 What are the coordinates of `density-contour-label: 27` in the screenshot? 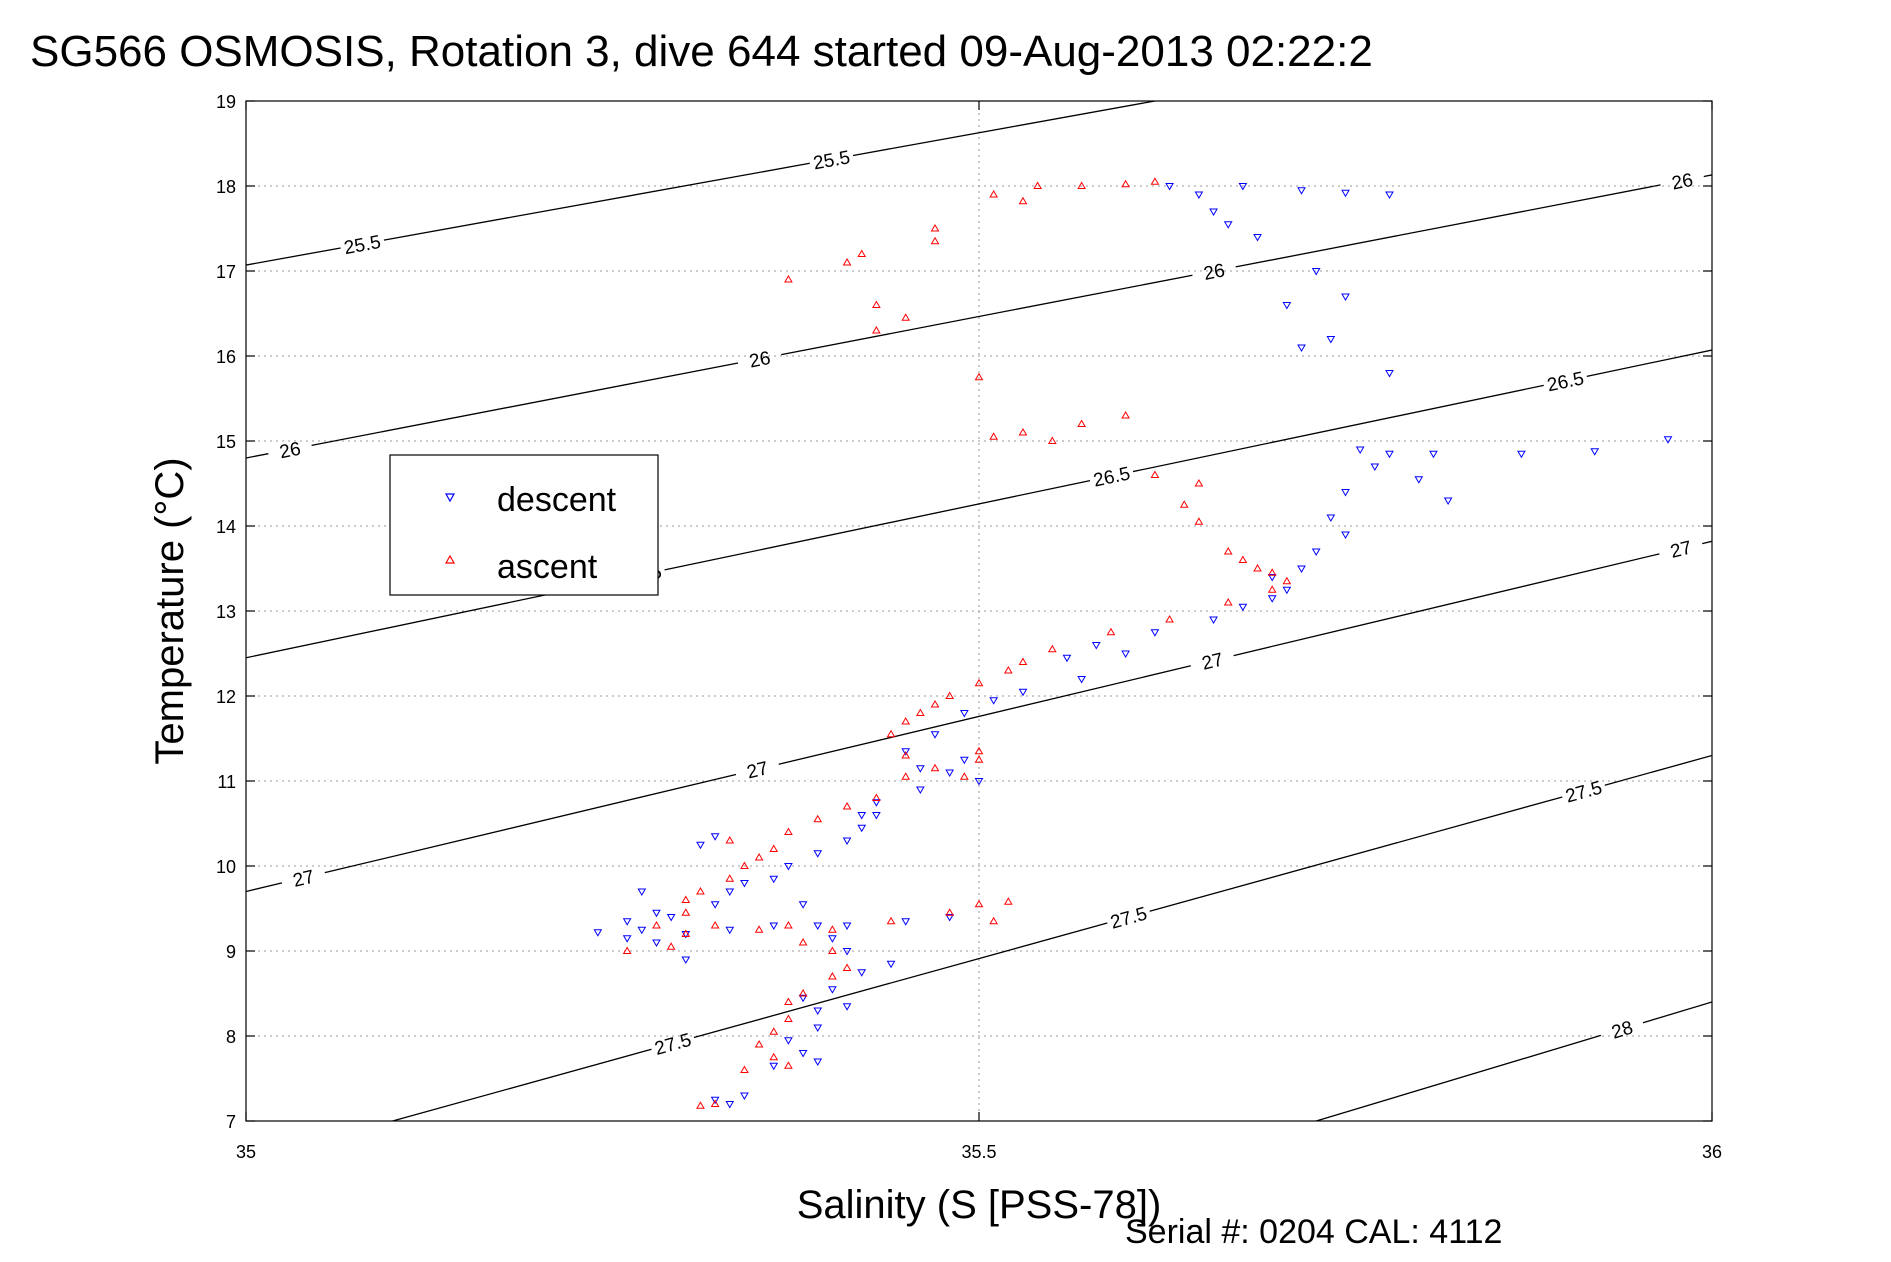 It's located at (1680, 550).